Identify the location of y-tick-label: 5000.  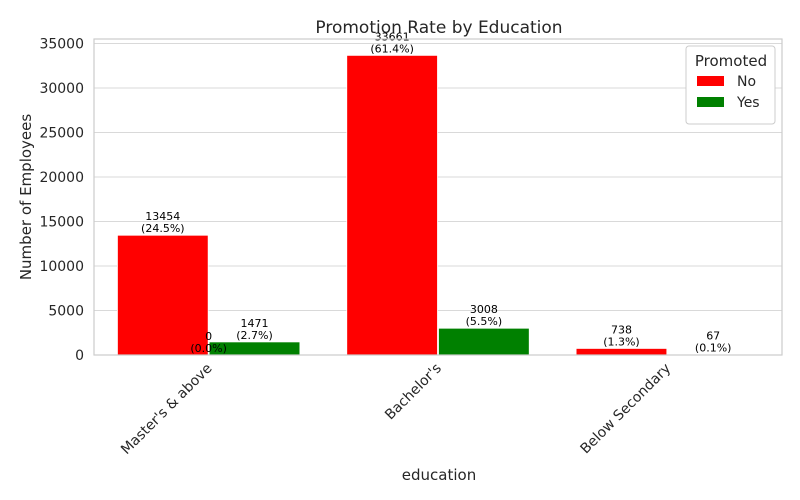
(66, 311).